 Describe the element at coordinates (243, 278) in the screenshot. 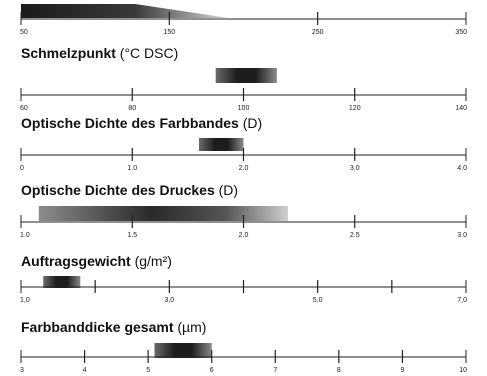

I see `chart-panel-4: Auftragsgewicht (g/m²) 1,0 3,0 5,0 7,0` at that location.